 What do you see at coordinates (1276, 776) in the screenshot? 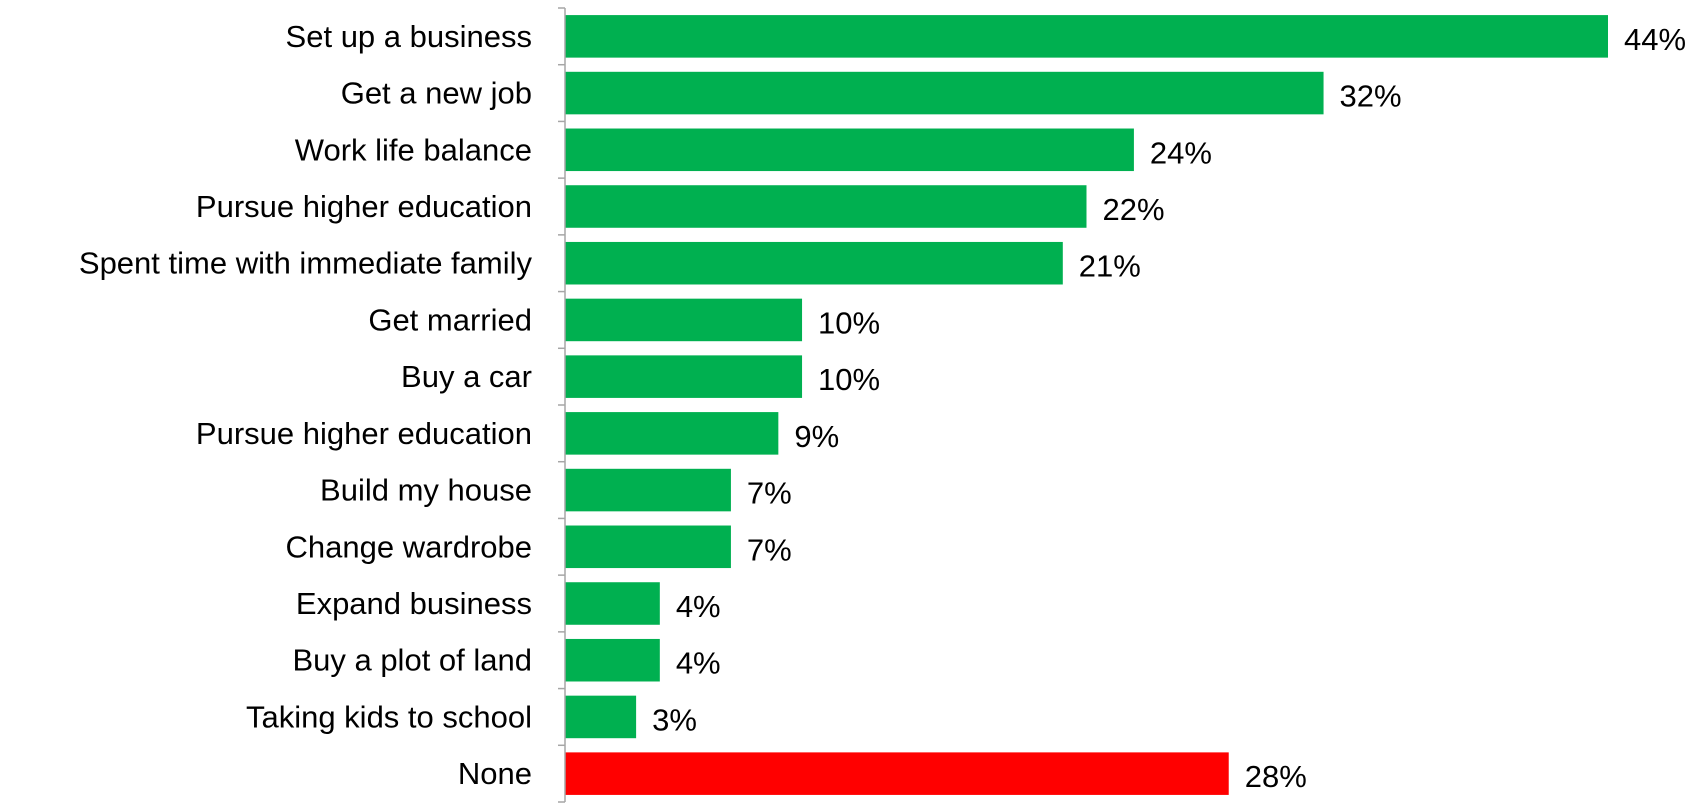
I see `data-label: 28%` at bounding box center [1276, 776].